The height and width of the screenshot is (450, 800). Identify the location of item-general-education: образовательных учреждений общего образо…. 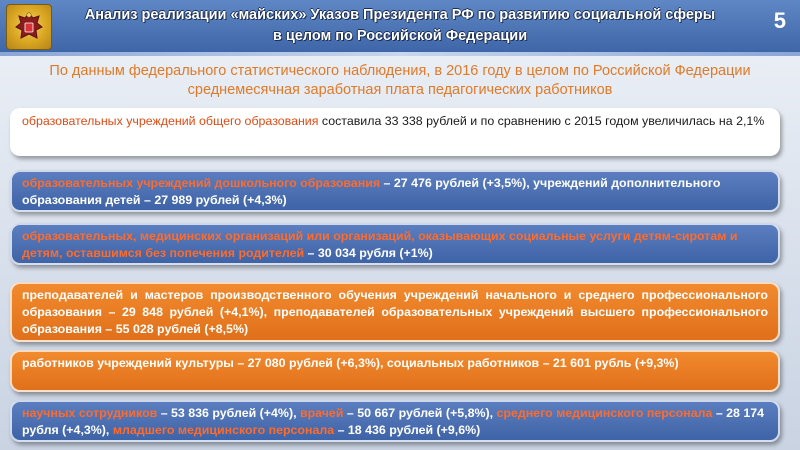
(395, 132).